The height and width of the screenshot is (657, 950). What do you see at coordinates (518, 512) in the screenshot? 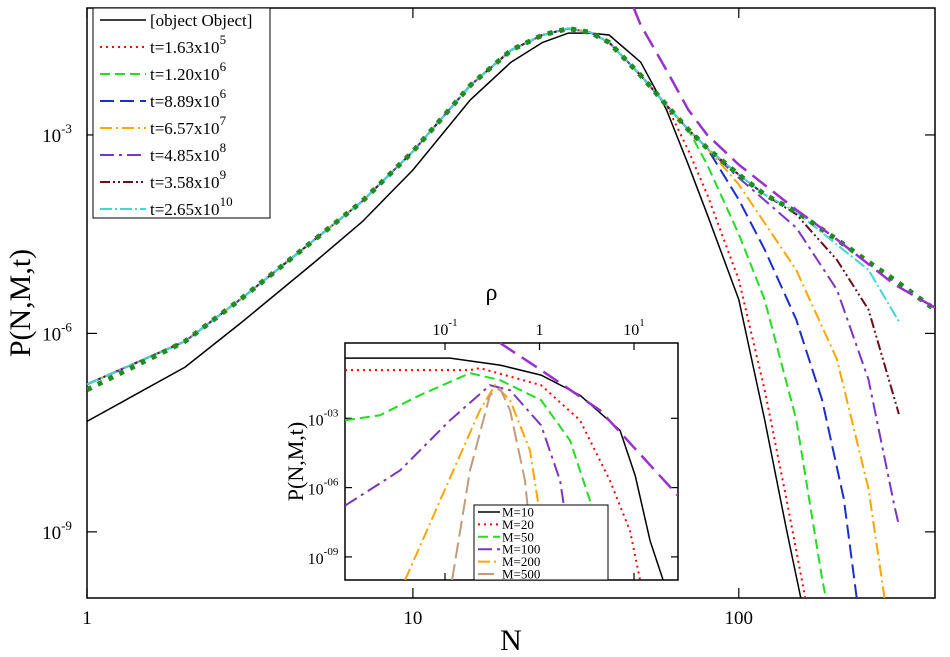
I see `legend-label: M=10` at bounding box center [518, 512].